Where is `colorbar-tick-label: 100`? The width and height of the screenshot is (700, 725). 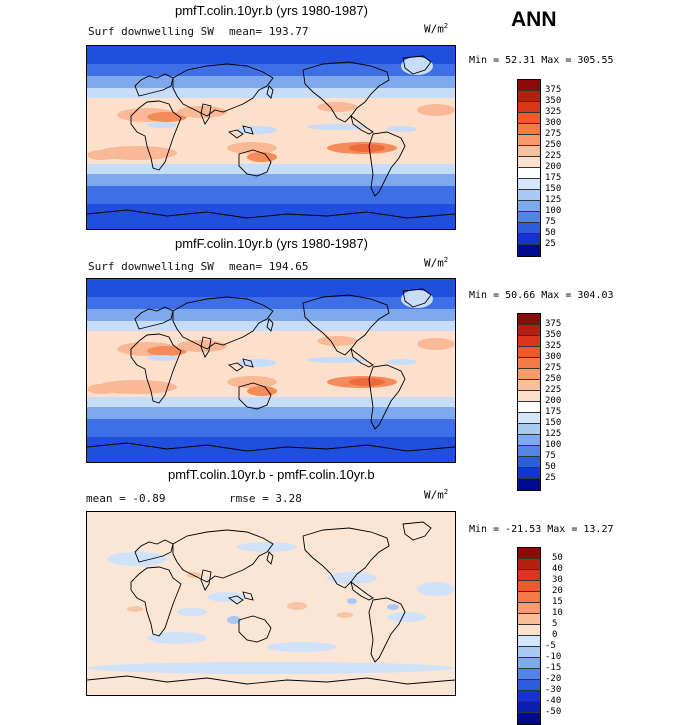 colorbar-tick-label: 100 is located at coordinates (553, 445).